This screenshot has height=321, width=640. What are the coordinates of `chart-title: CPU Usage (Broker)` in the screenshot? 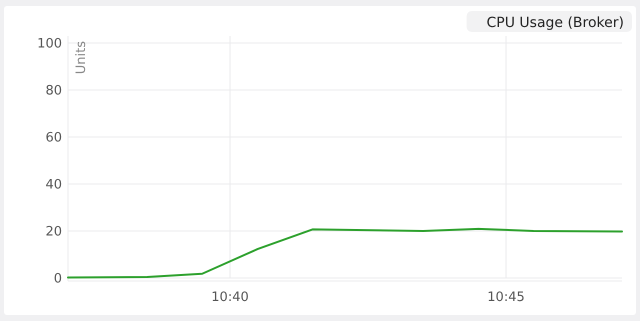 It's located at (555, 22).